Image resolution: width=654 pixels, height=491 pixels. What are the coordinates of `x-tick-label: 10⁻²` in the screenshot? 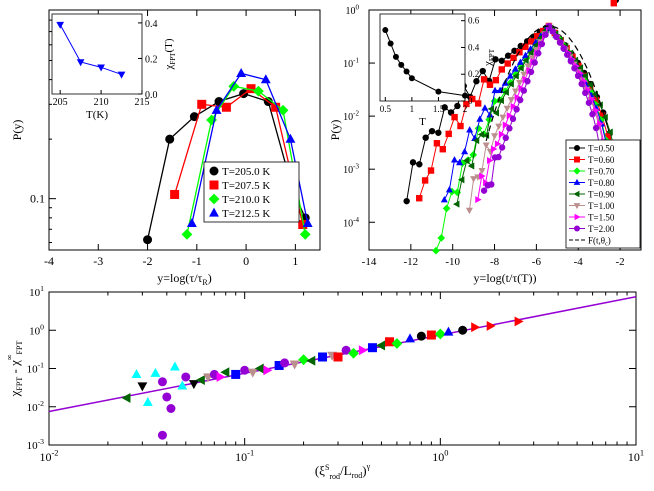 It's located at (49, 456).